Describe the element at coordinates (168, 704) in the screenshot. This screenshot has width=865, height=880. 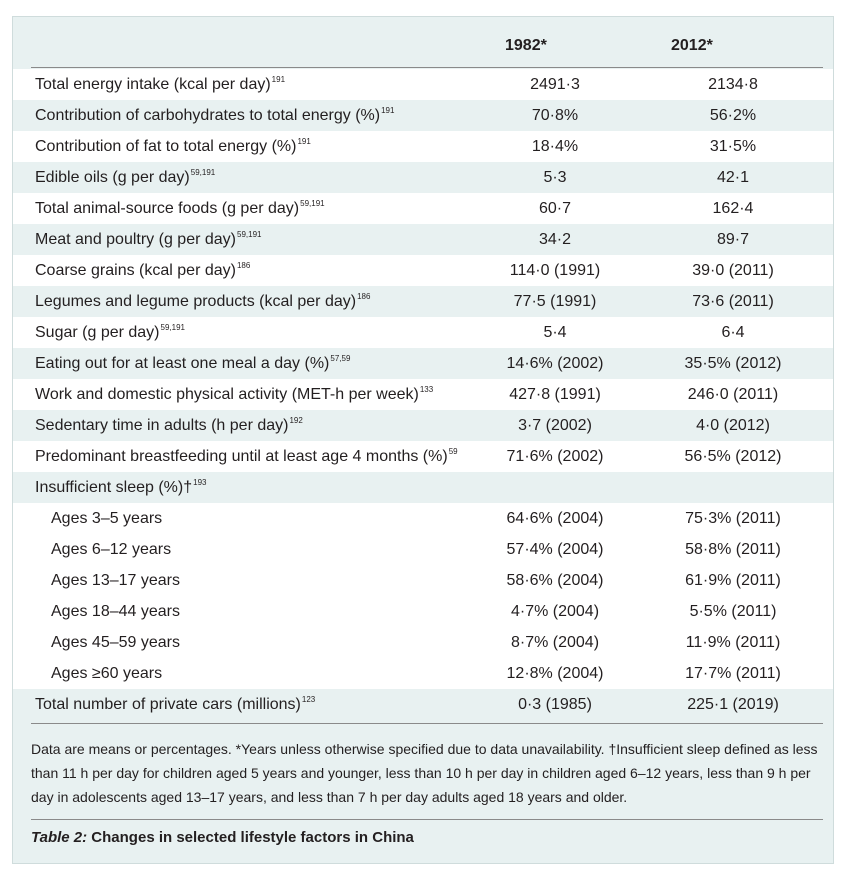
I see `row-label-text: Total number of private cars (millions)` at that location.